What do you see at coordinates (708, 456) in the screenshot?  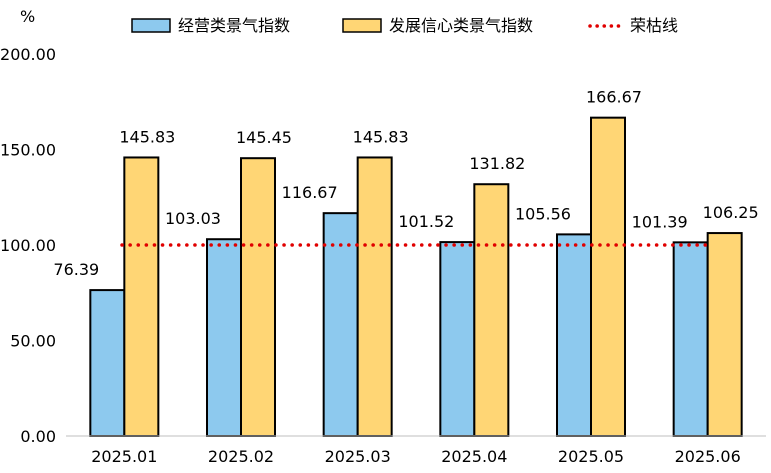 I see `x-tick-label: 2025.06` at bounding box center [708, 456].